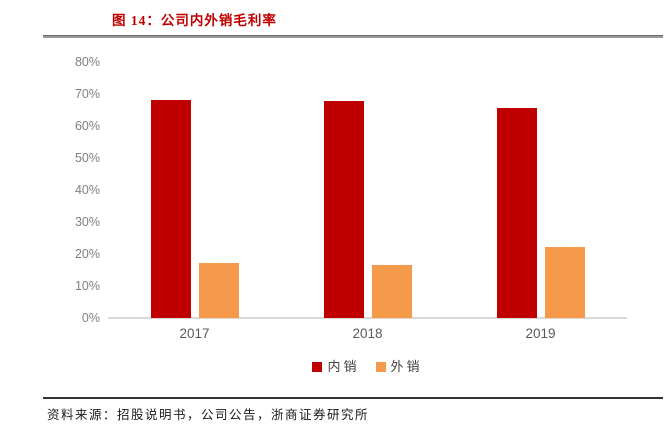 This screenshot has width=670, height=441. I want to click on y-tick-label: 70%, so click(87, 94).